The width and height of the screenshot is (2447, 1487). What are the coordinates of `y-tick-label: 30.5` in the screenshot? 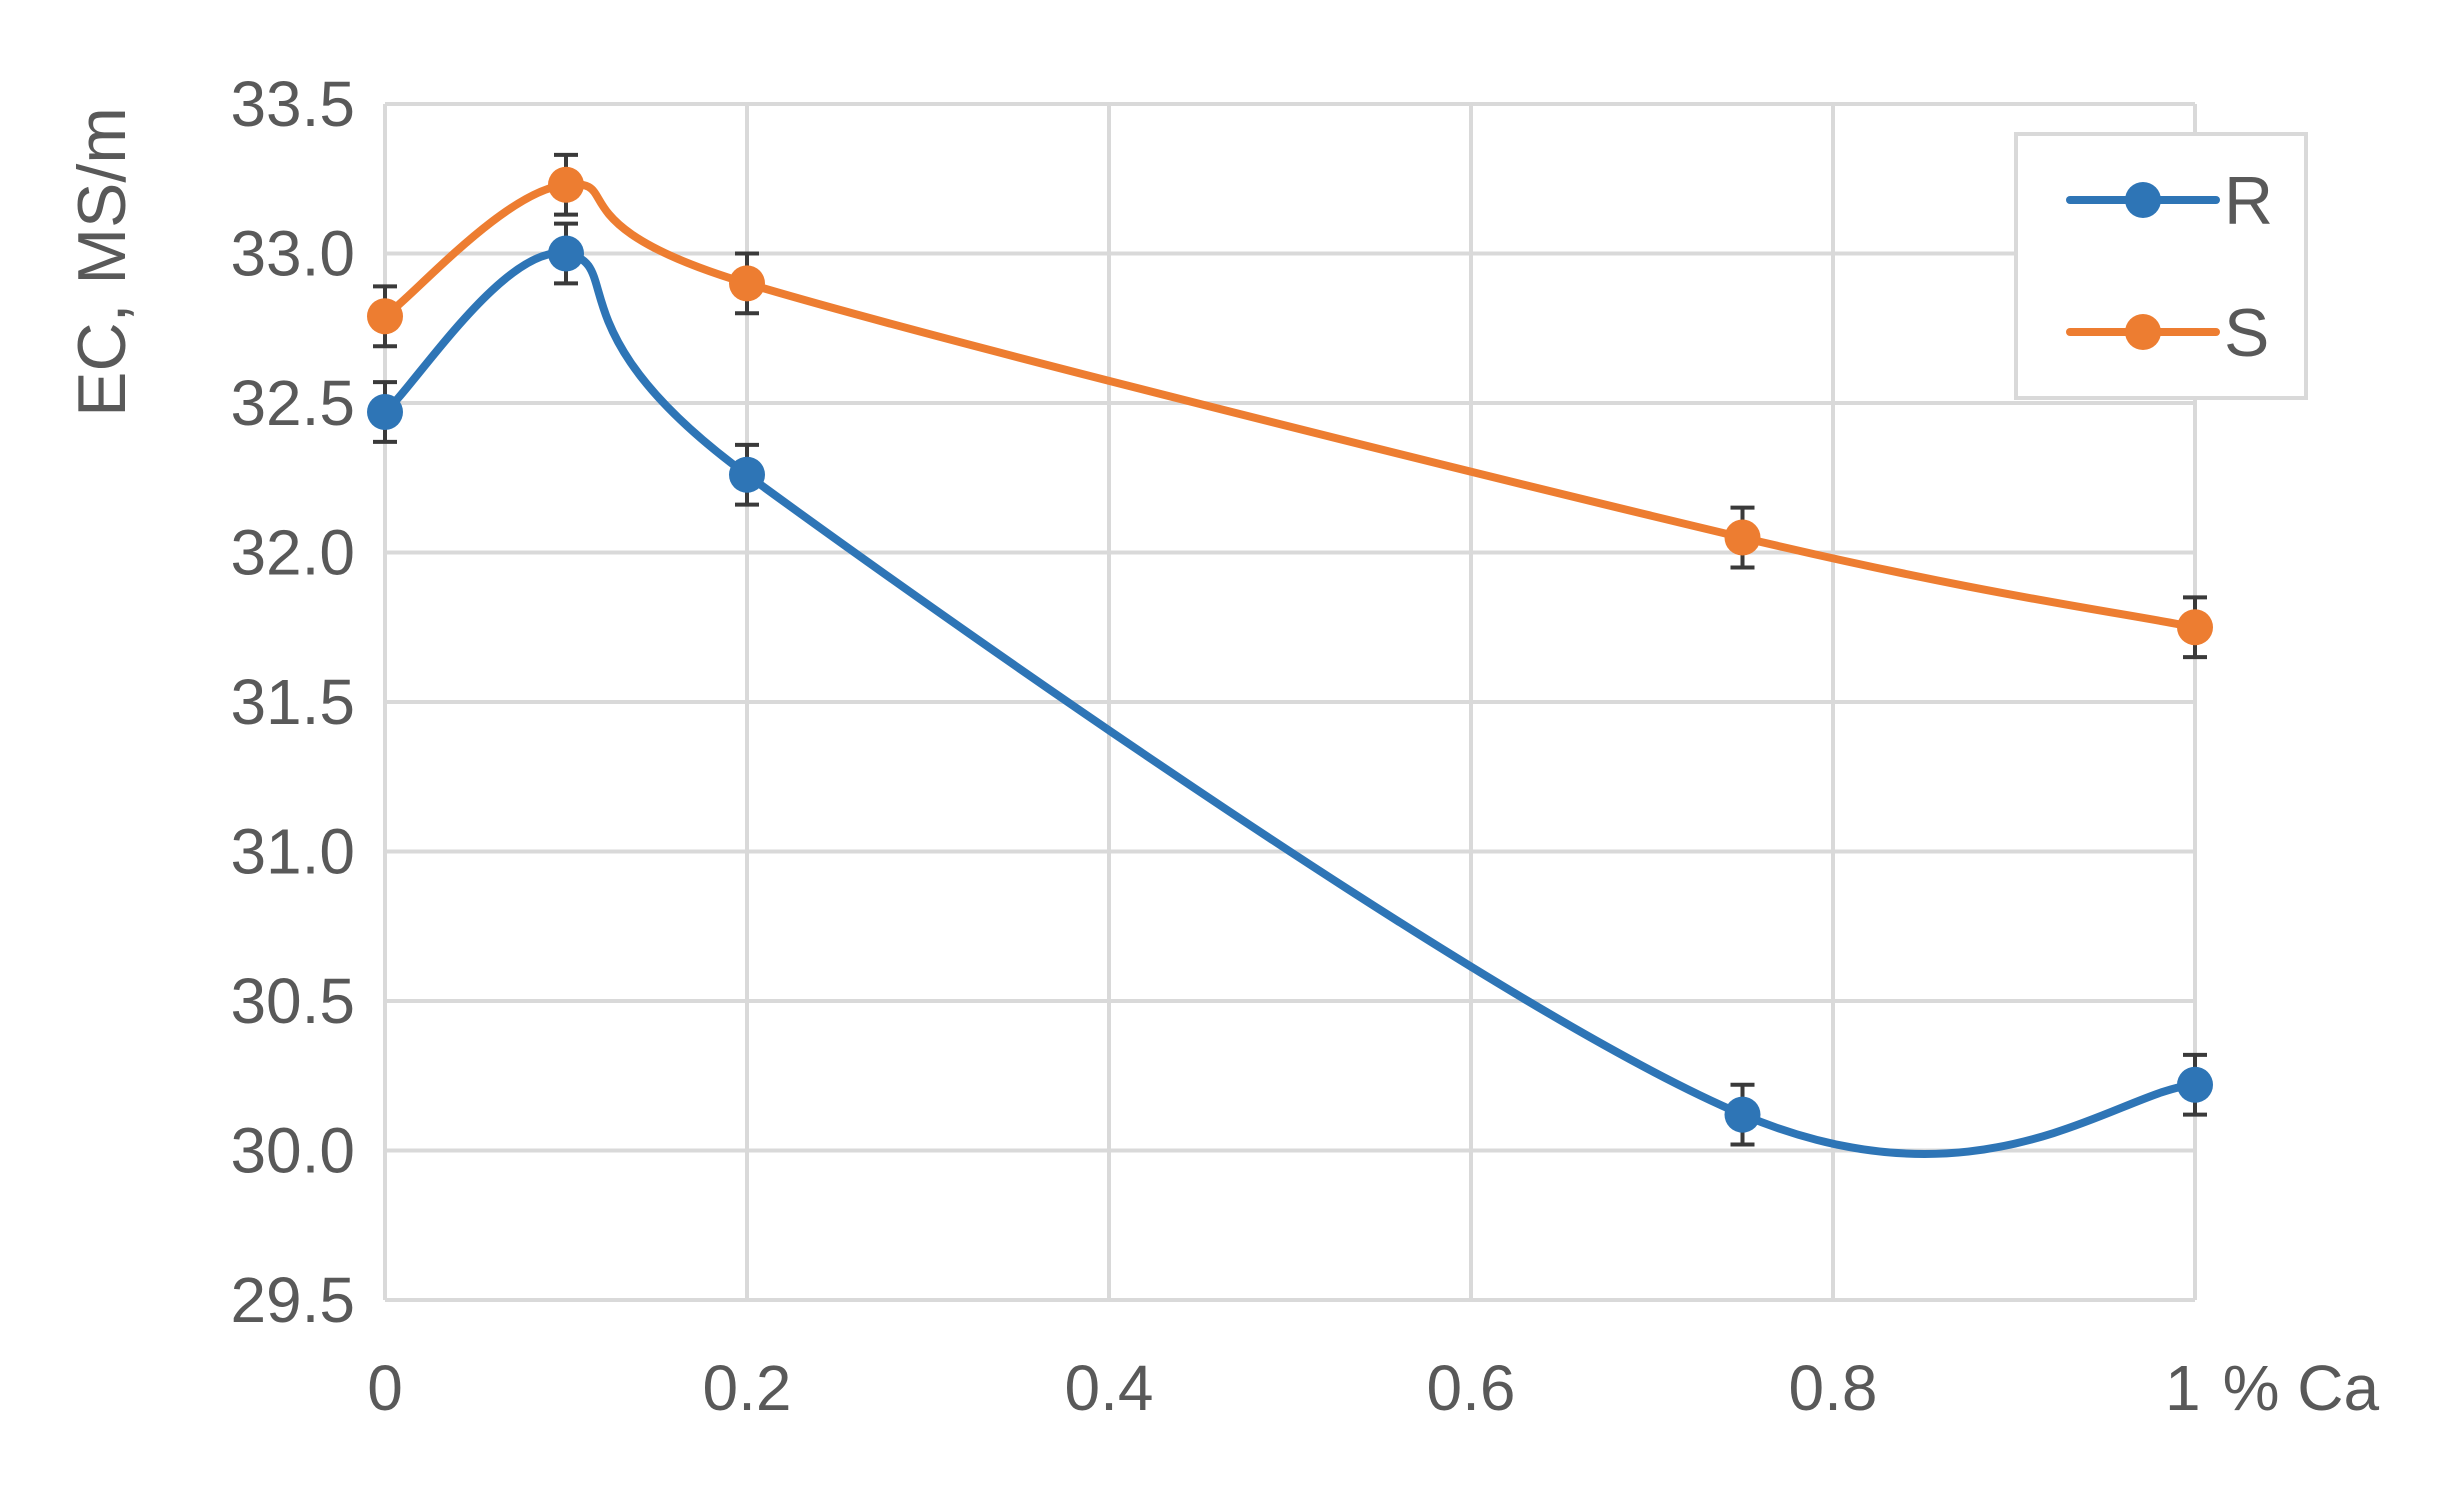 It's located at (292, 1001).